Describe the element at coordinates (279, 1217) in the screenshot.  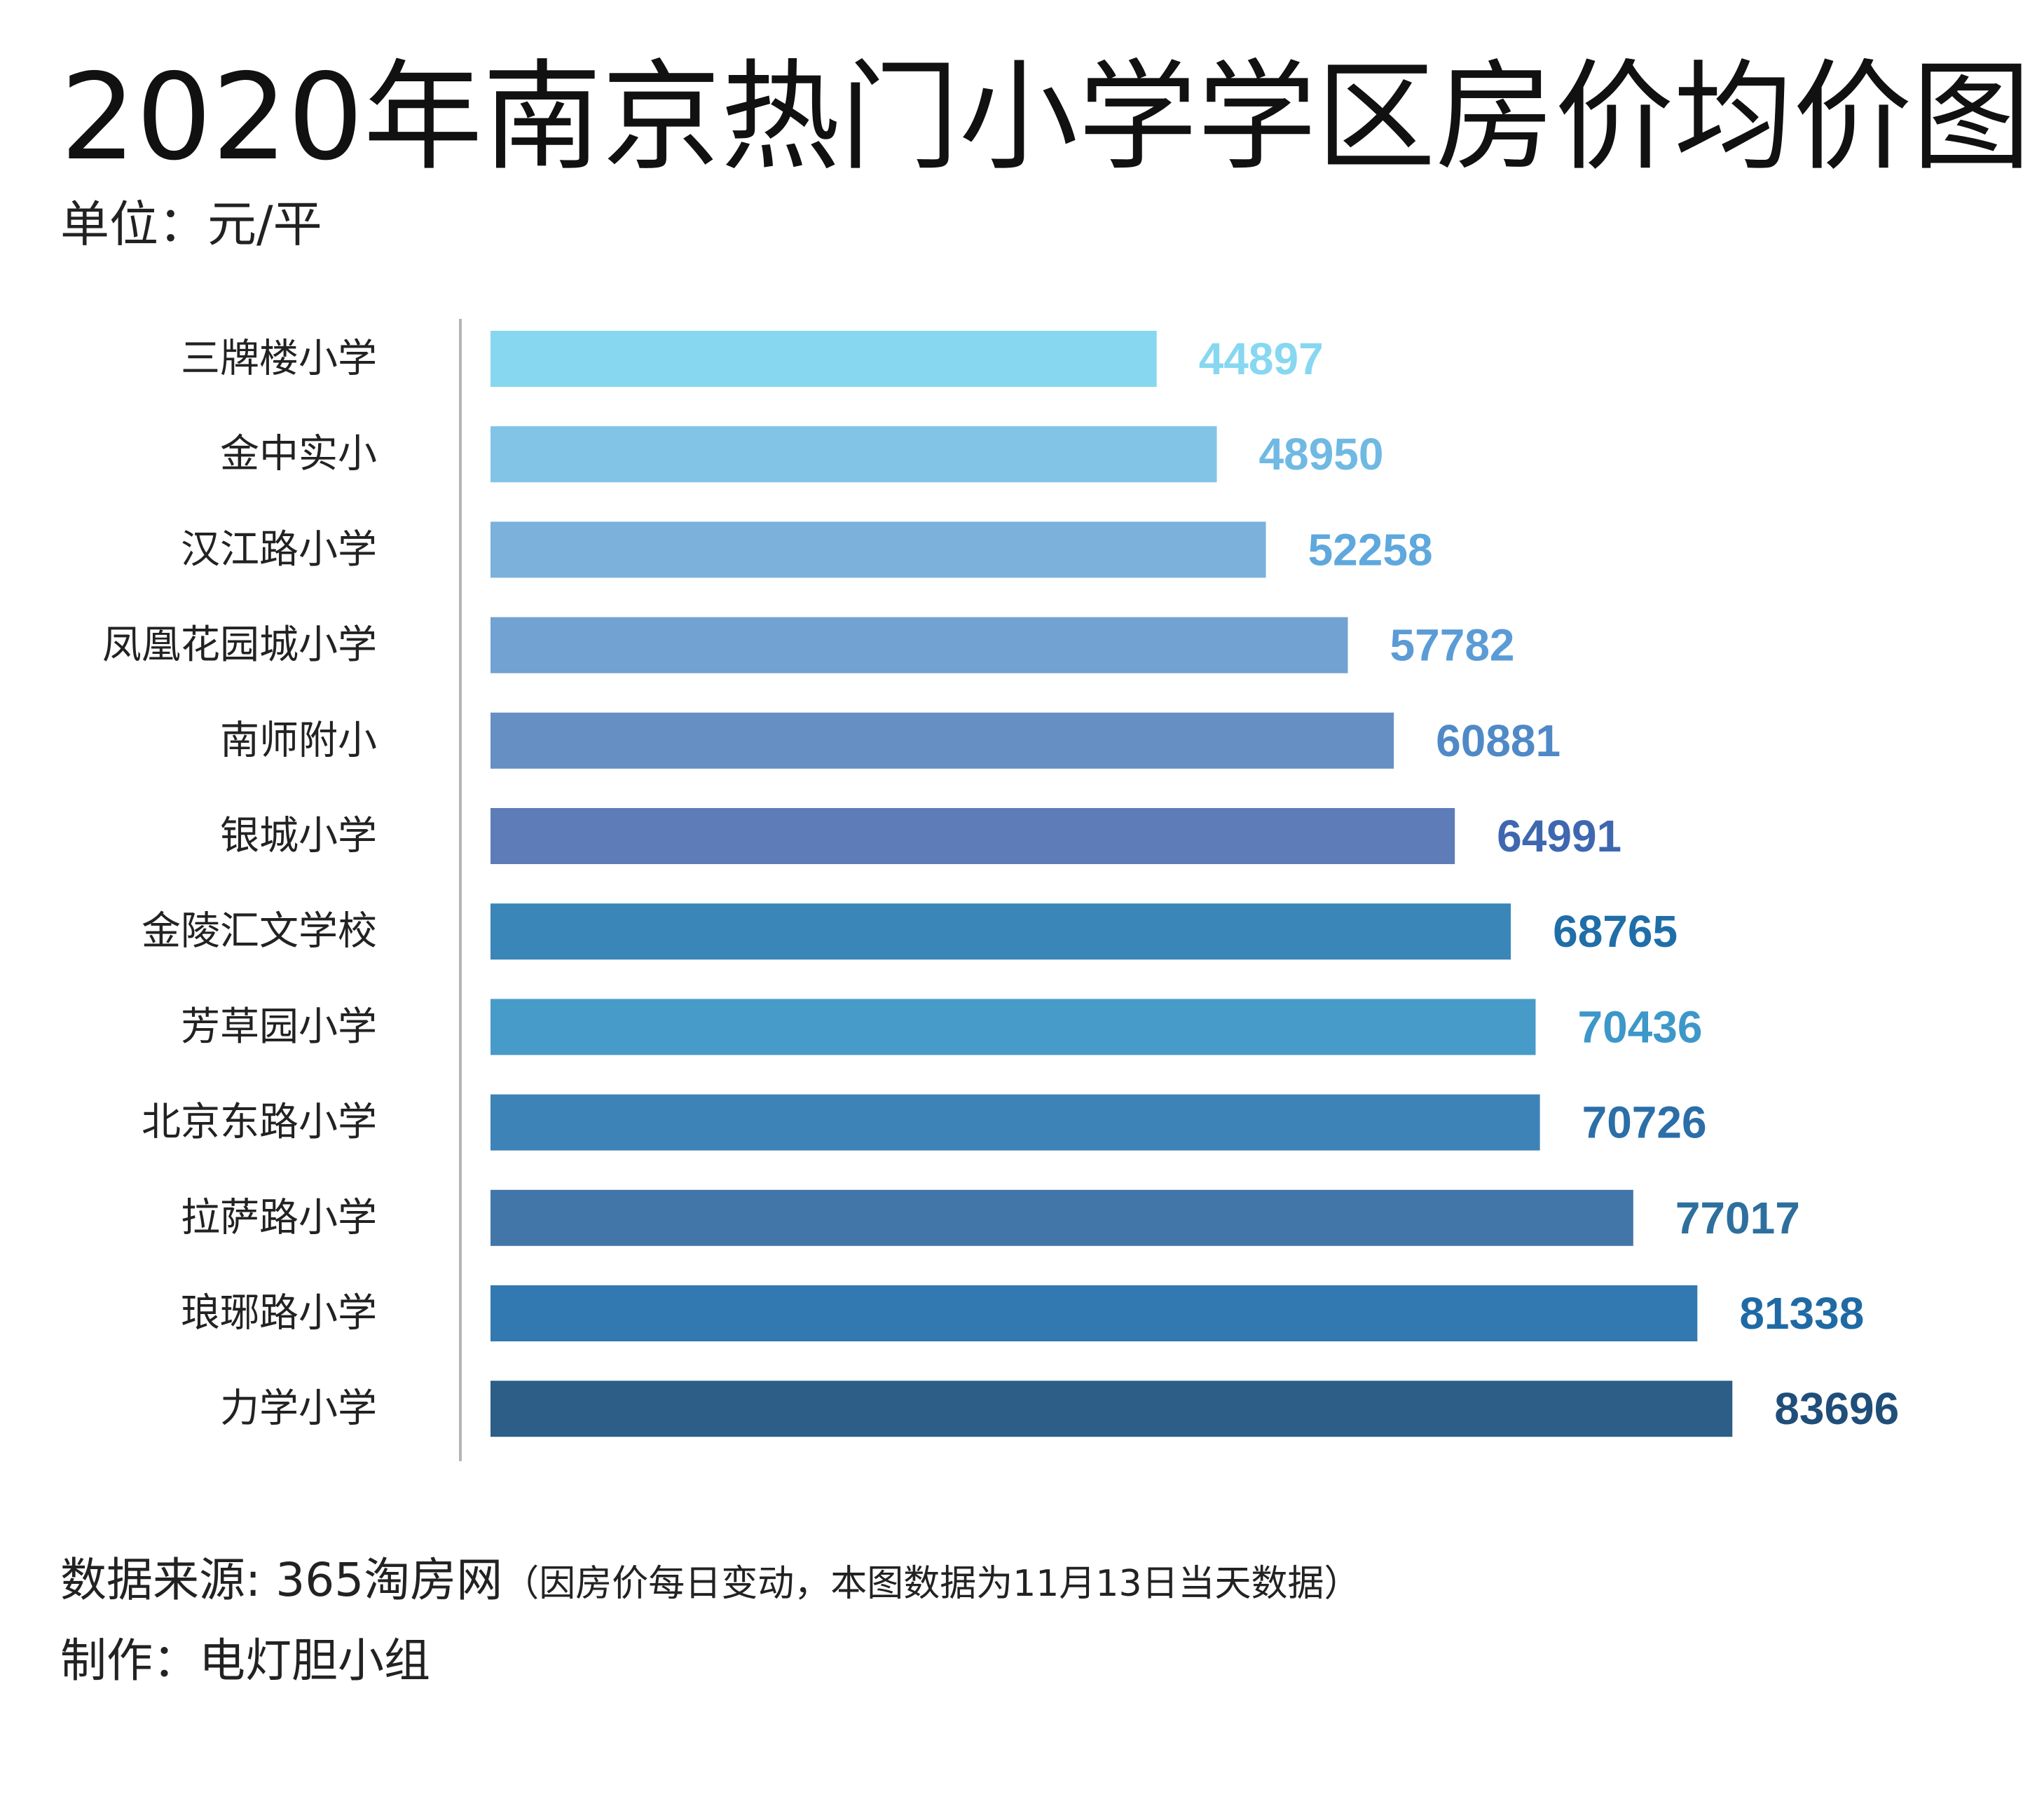
I see `category-label: 拉萨路小学` at that location.